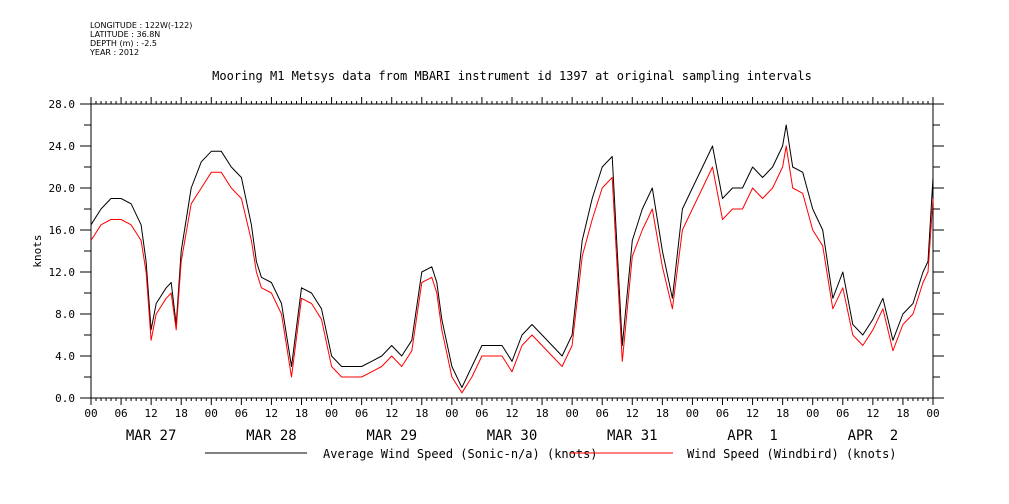  I want to click on day-label: APR 2, so click(873, 436).